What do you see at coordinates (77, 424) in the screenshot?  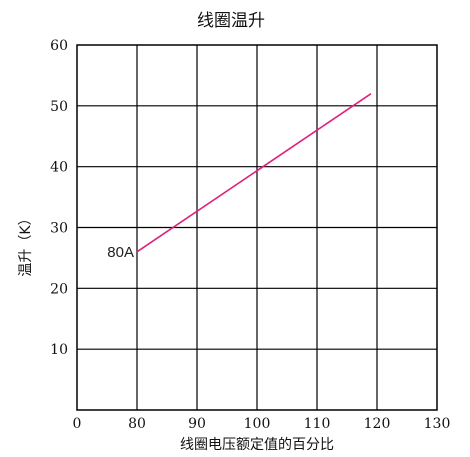 I see `x-tick-label: 0` at bounding box center [77, 424].